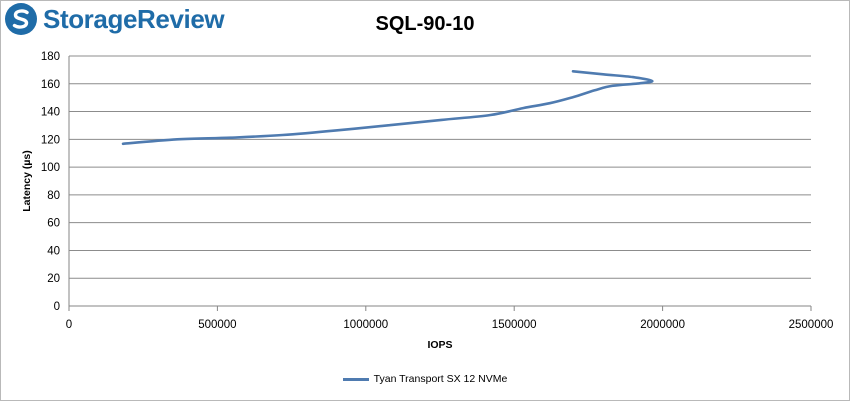  What do you see at coordinates (50, 168) in the screenshot?
I see `y-tick-label: 100` at bounding box center [50, 168].